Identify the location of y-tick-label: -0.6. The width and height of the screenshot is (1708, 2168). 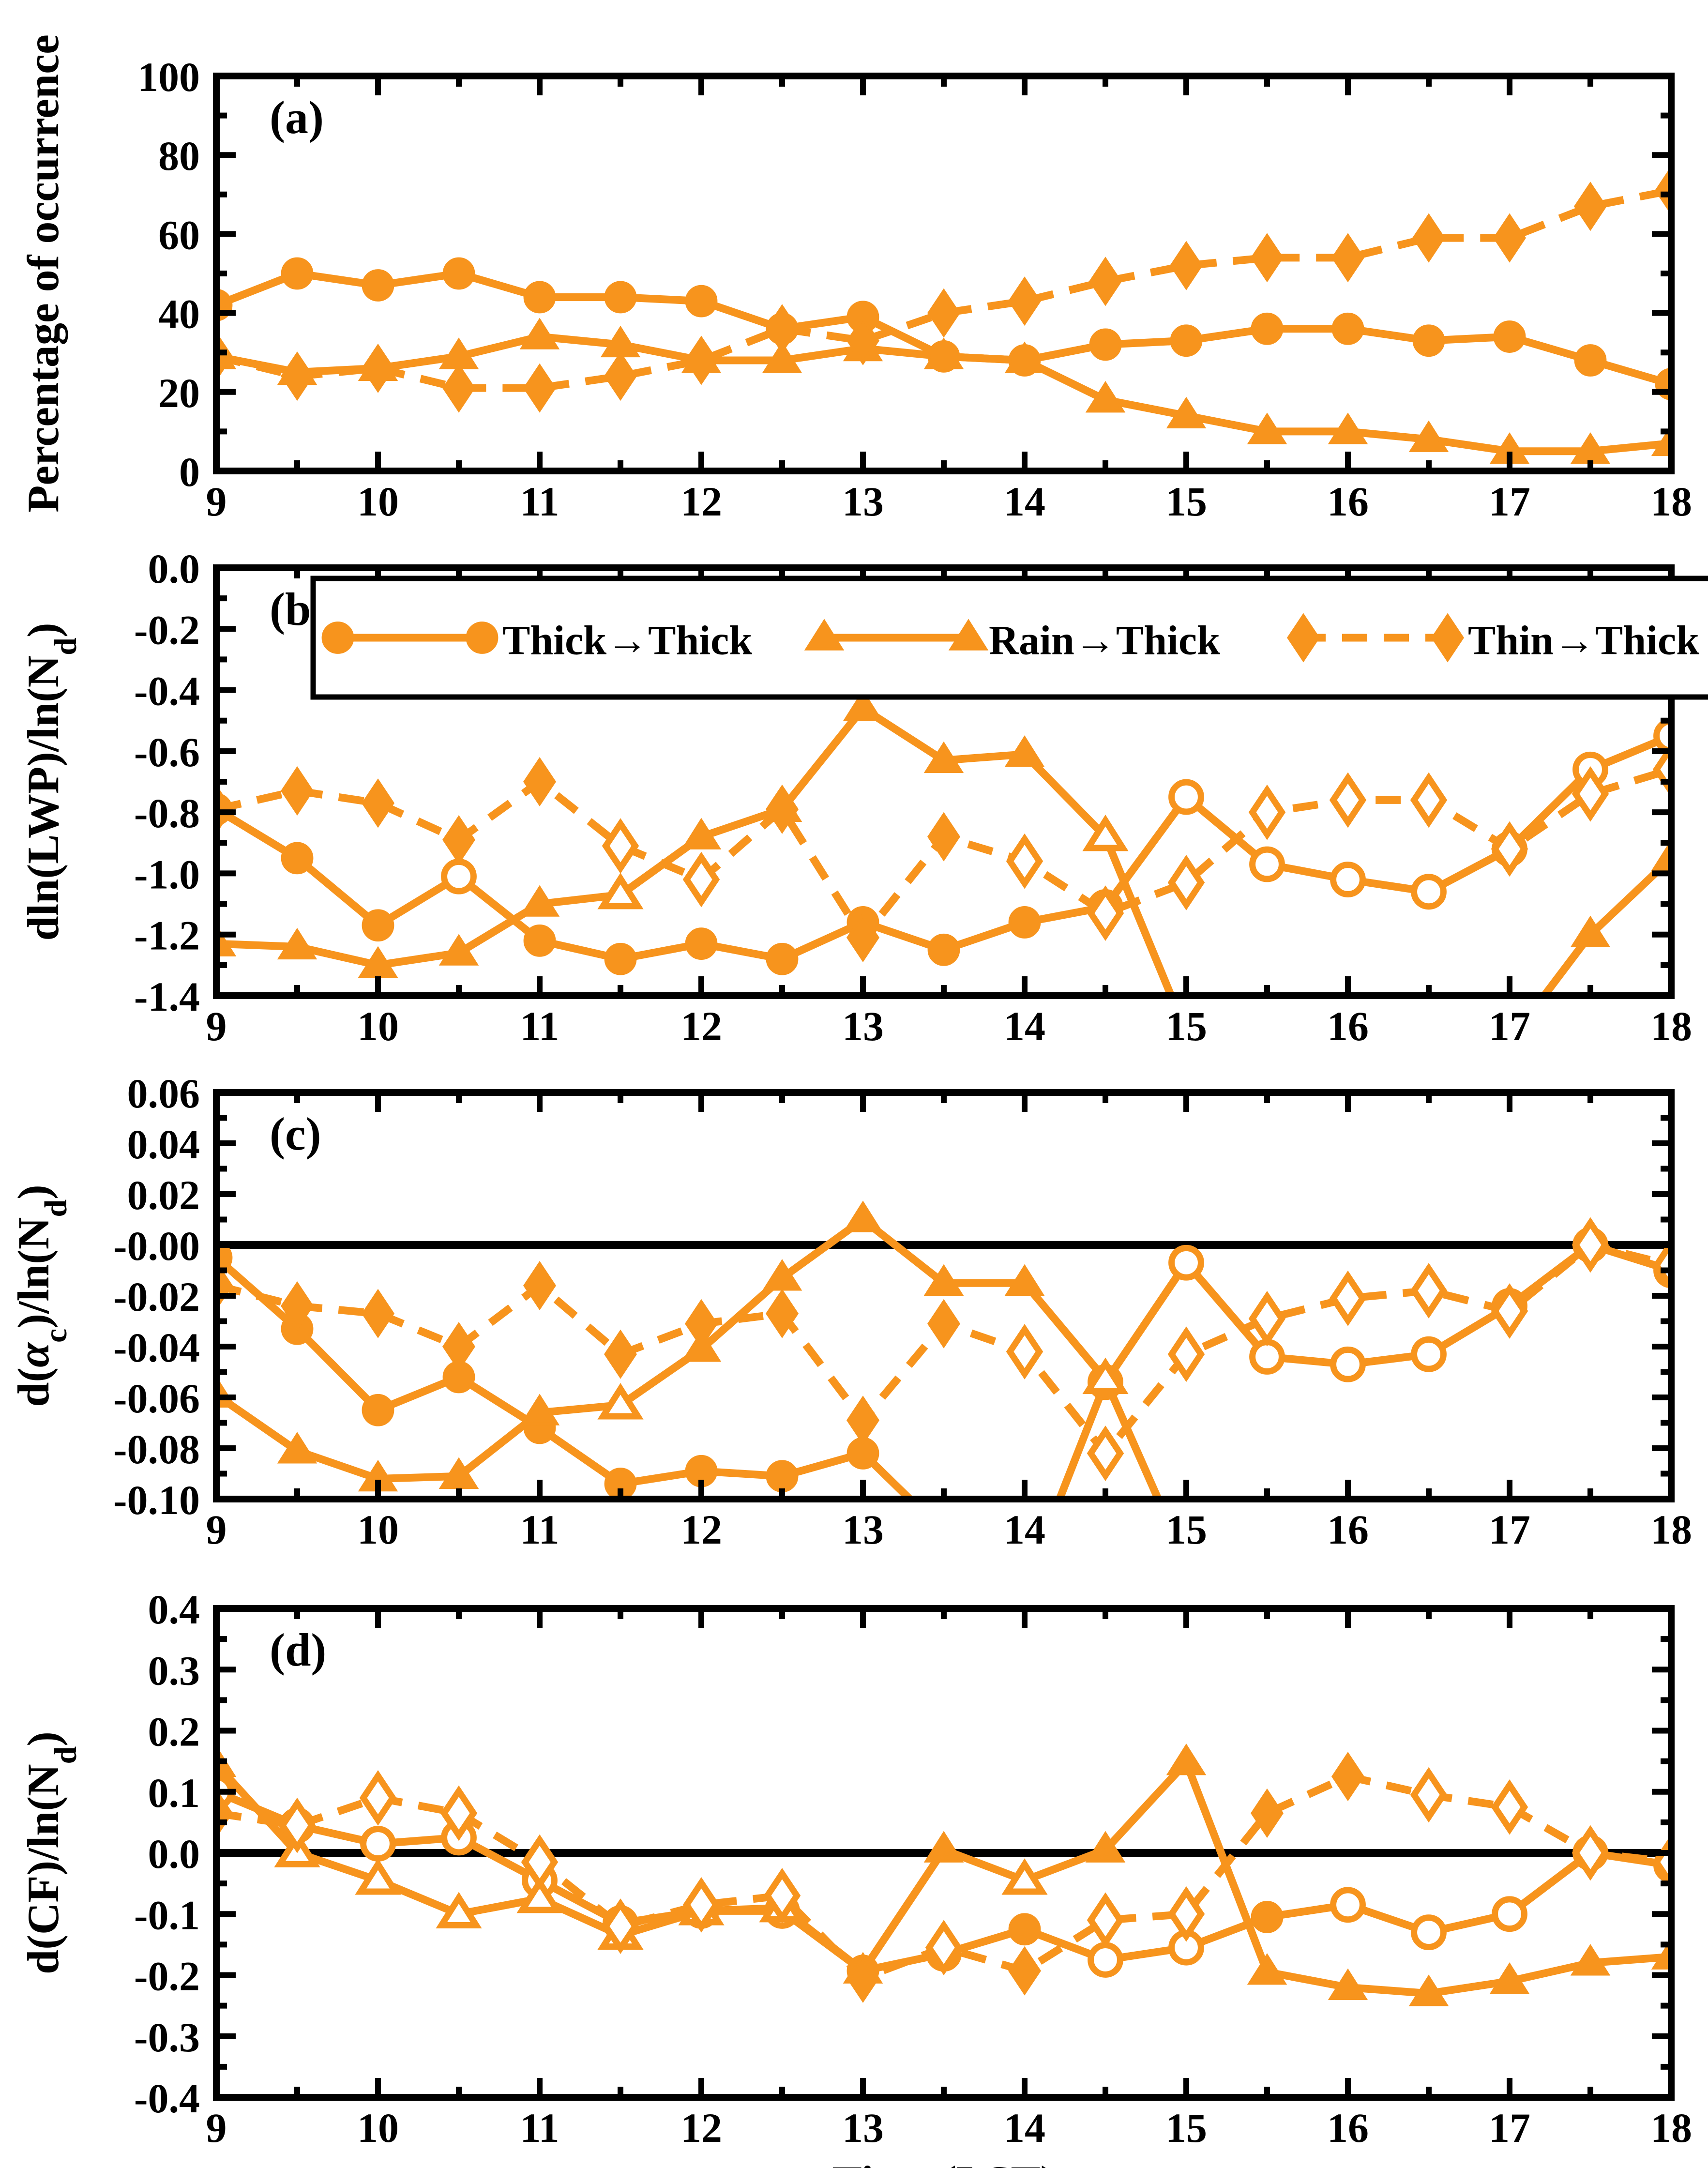
(167, 752).